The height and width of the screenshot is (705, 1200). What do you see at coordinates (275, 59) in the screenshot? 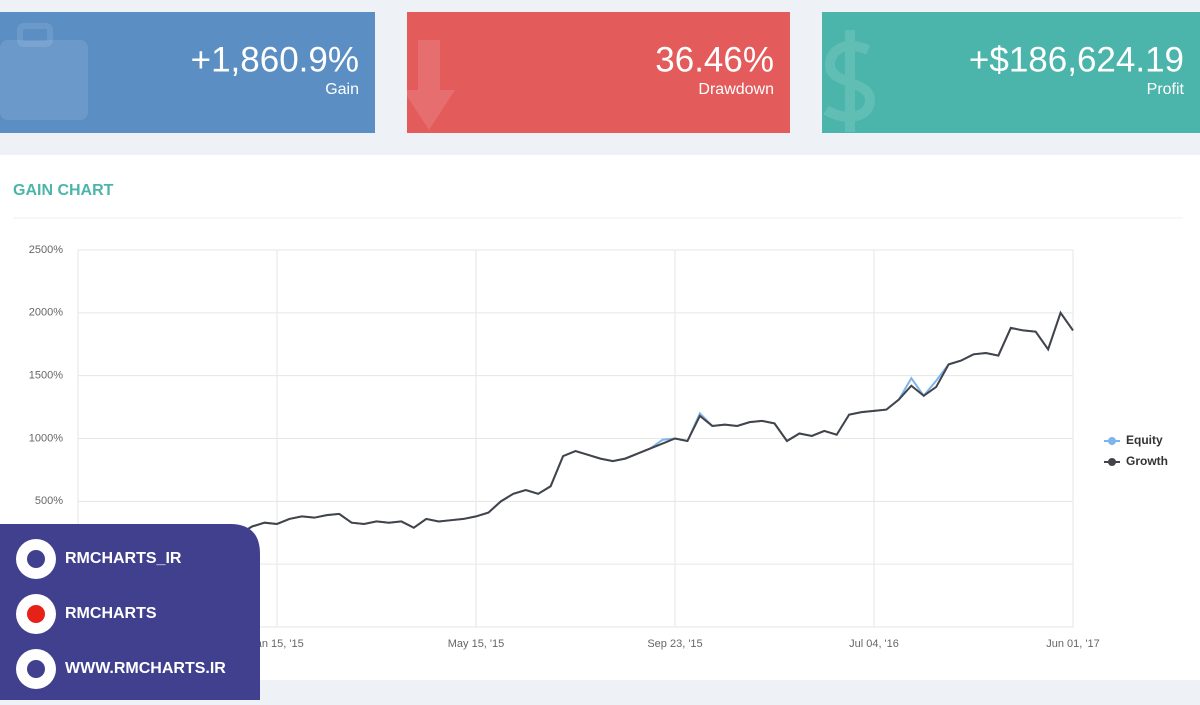
I see `card-value: +1,860.9%` at bounding box center [275, 59].